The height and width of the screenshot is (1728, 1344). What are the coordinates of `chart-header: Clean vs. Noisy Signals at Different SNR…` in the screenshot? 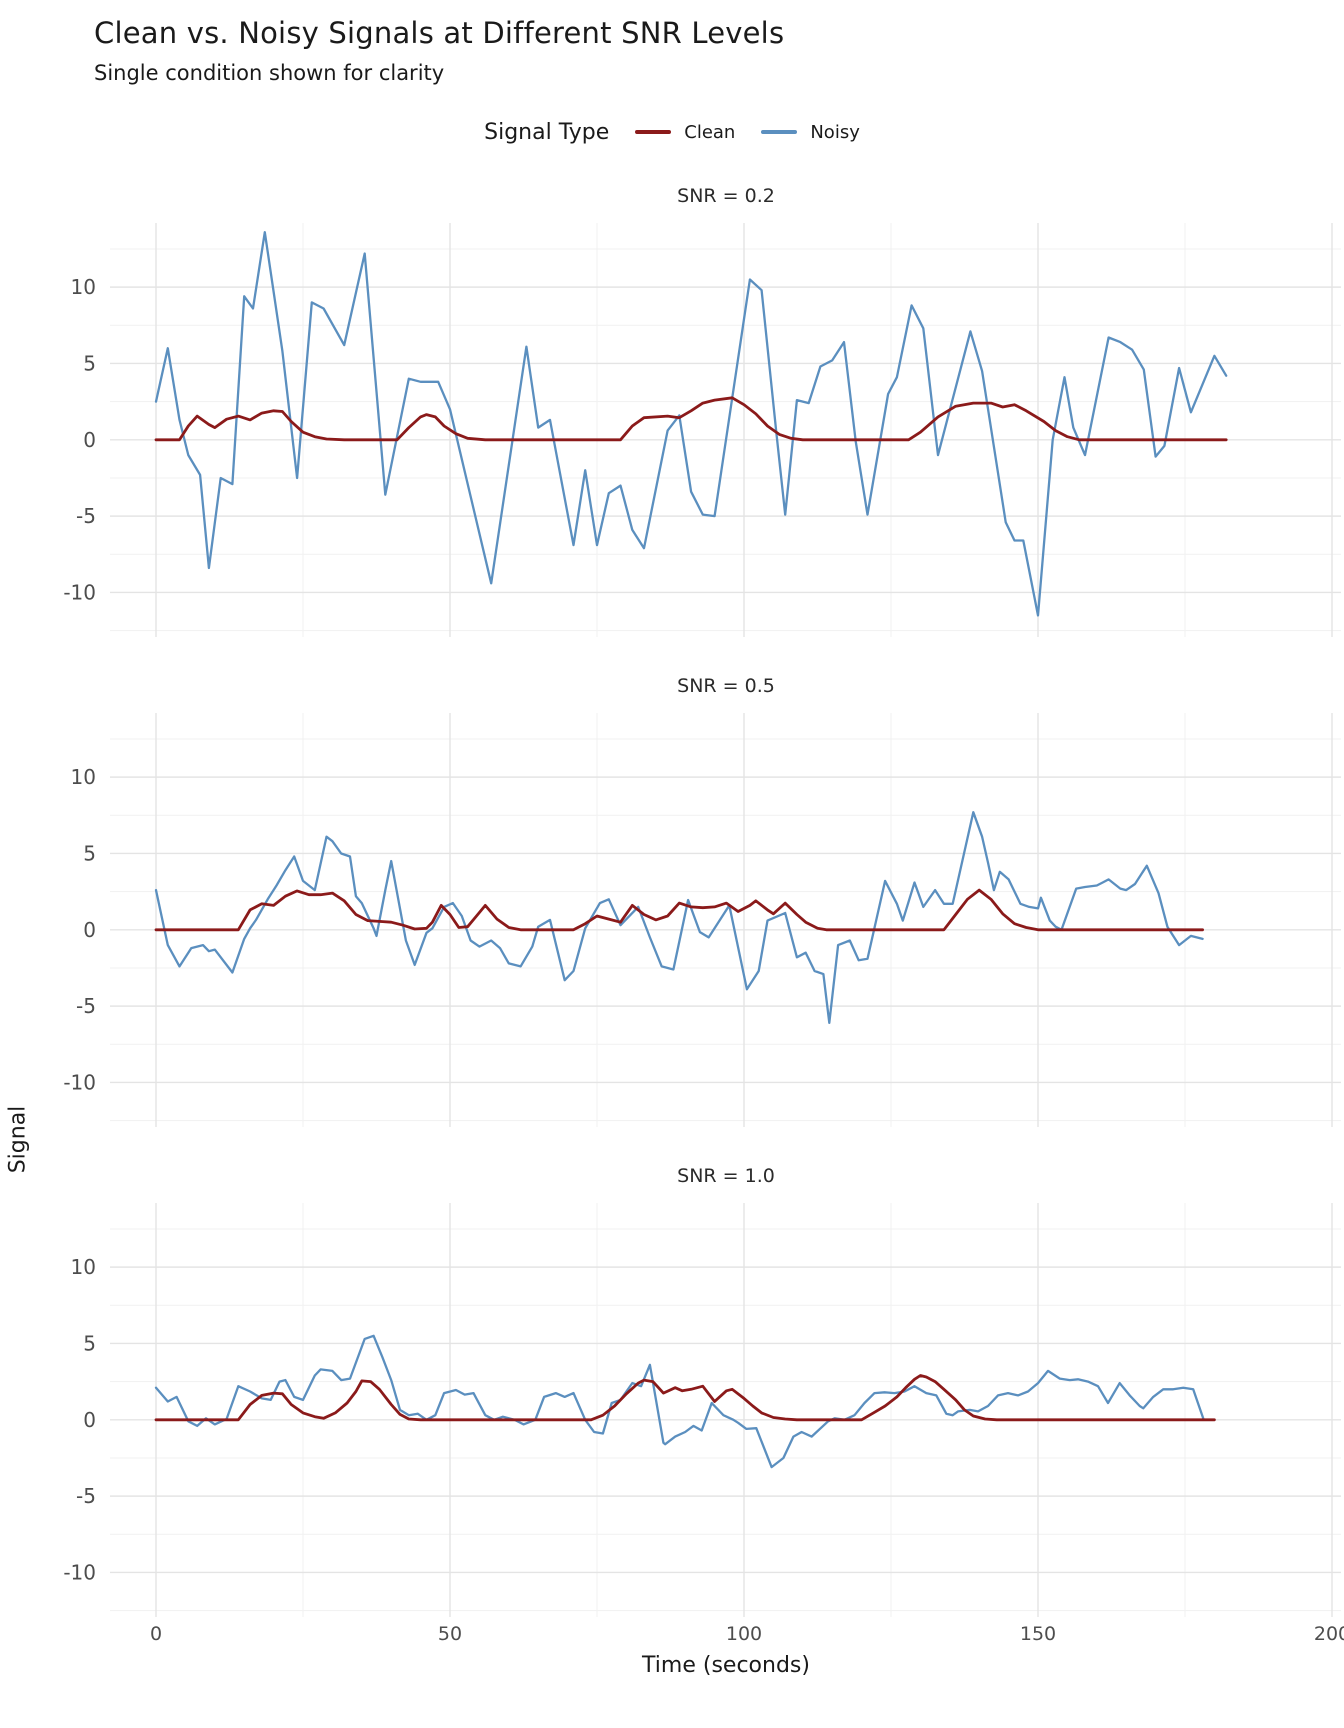 It's located at (672, 42).